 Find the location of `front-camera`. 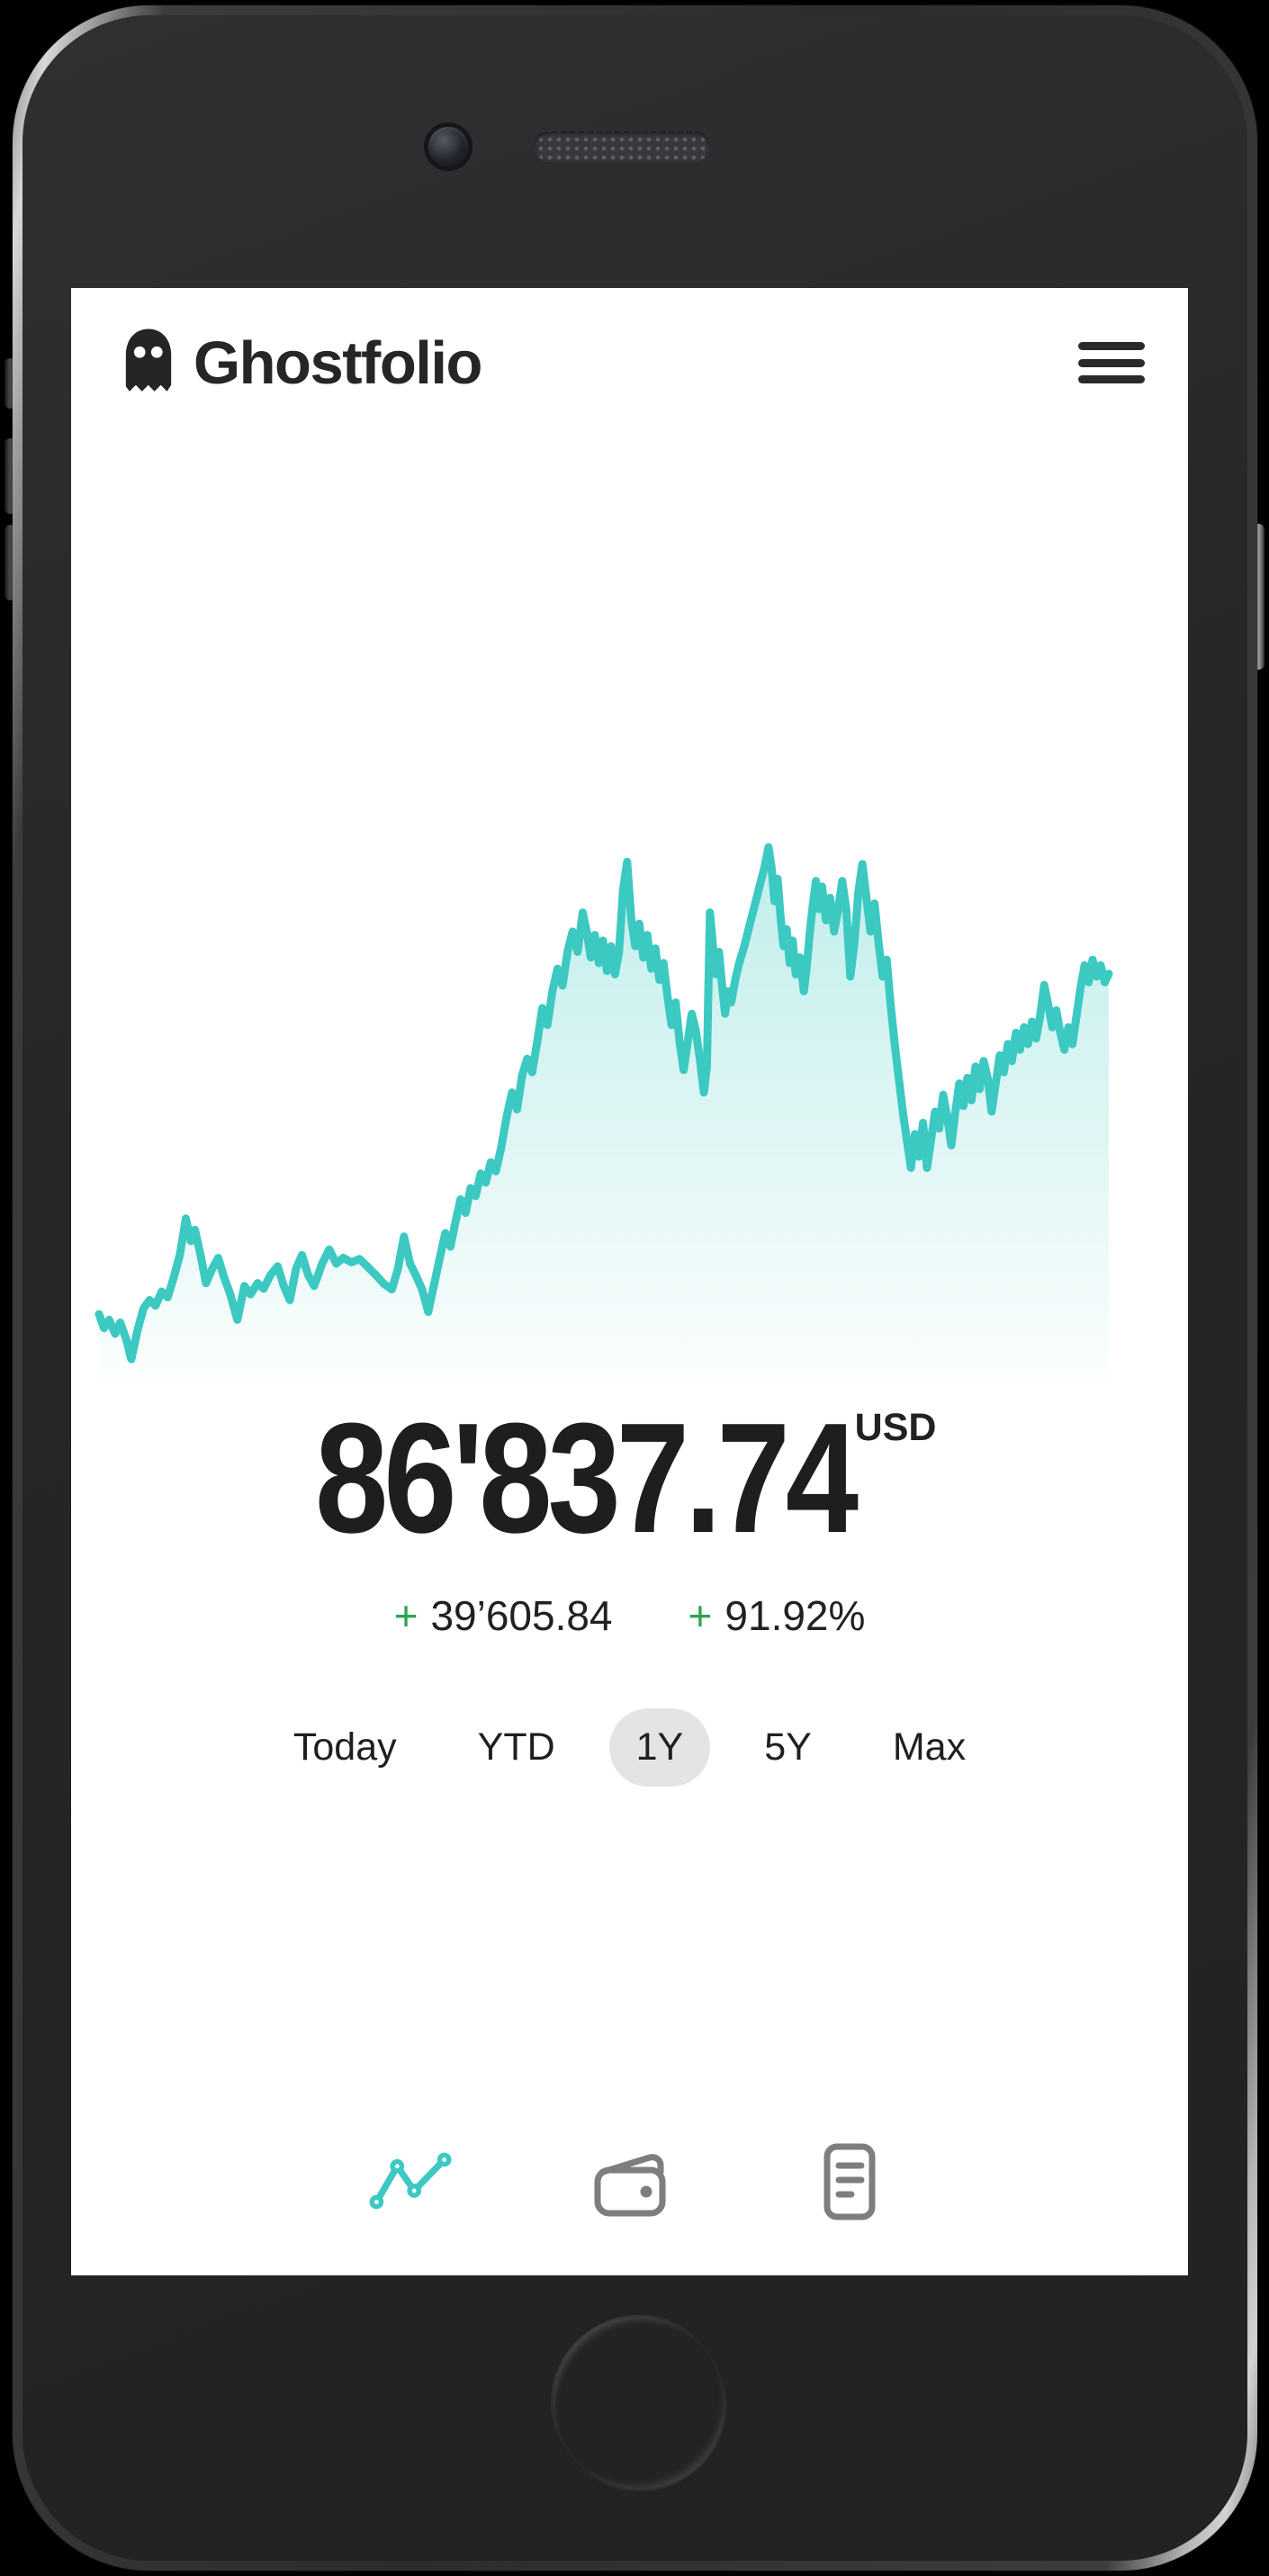

front-camera is located at coordinates (448, 147).